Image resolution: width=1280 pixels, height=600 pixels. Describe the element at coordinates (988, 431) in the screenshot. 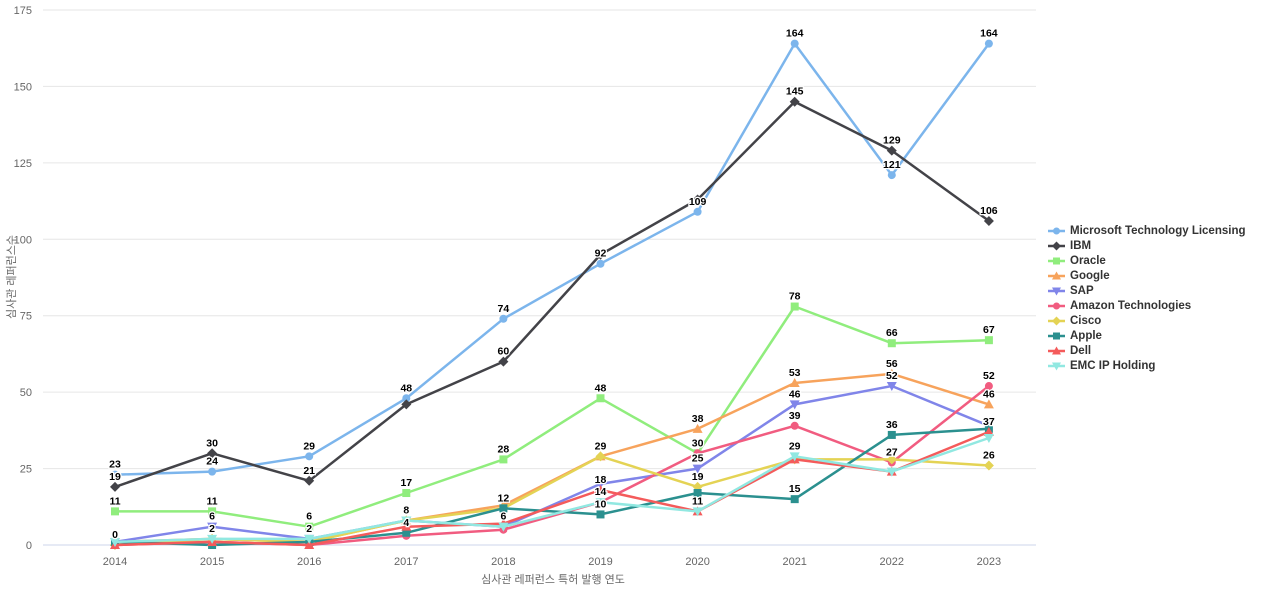

I see `point-dell-2023` at that location.